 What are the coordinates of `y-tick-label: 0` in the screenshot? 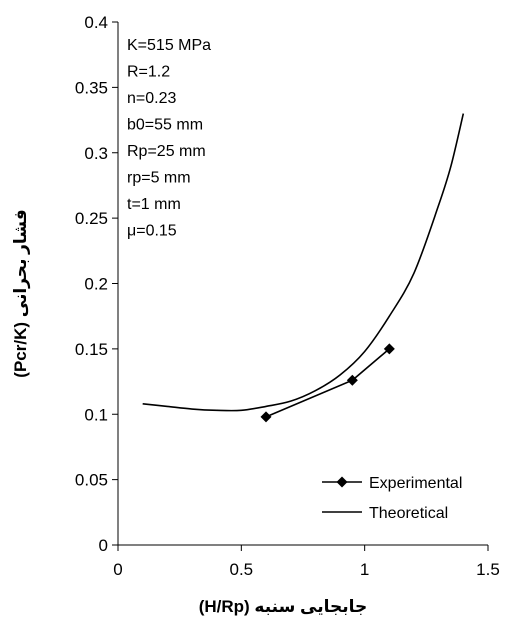 It's located at (103, 545).